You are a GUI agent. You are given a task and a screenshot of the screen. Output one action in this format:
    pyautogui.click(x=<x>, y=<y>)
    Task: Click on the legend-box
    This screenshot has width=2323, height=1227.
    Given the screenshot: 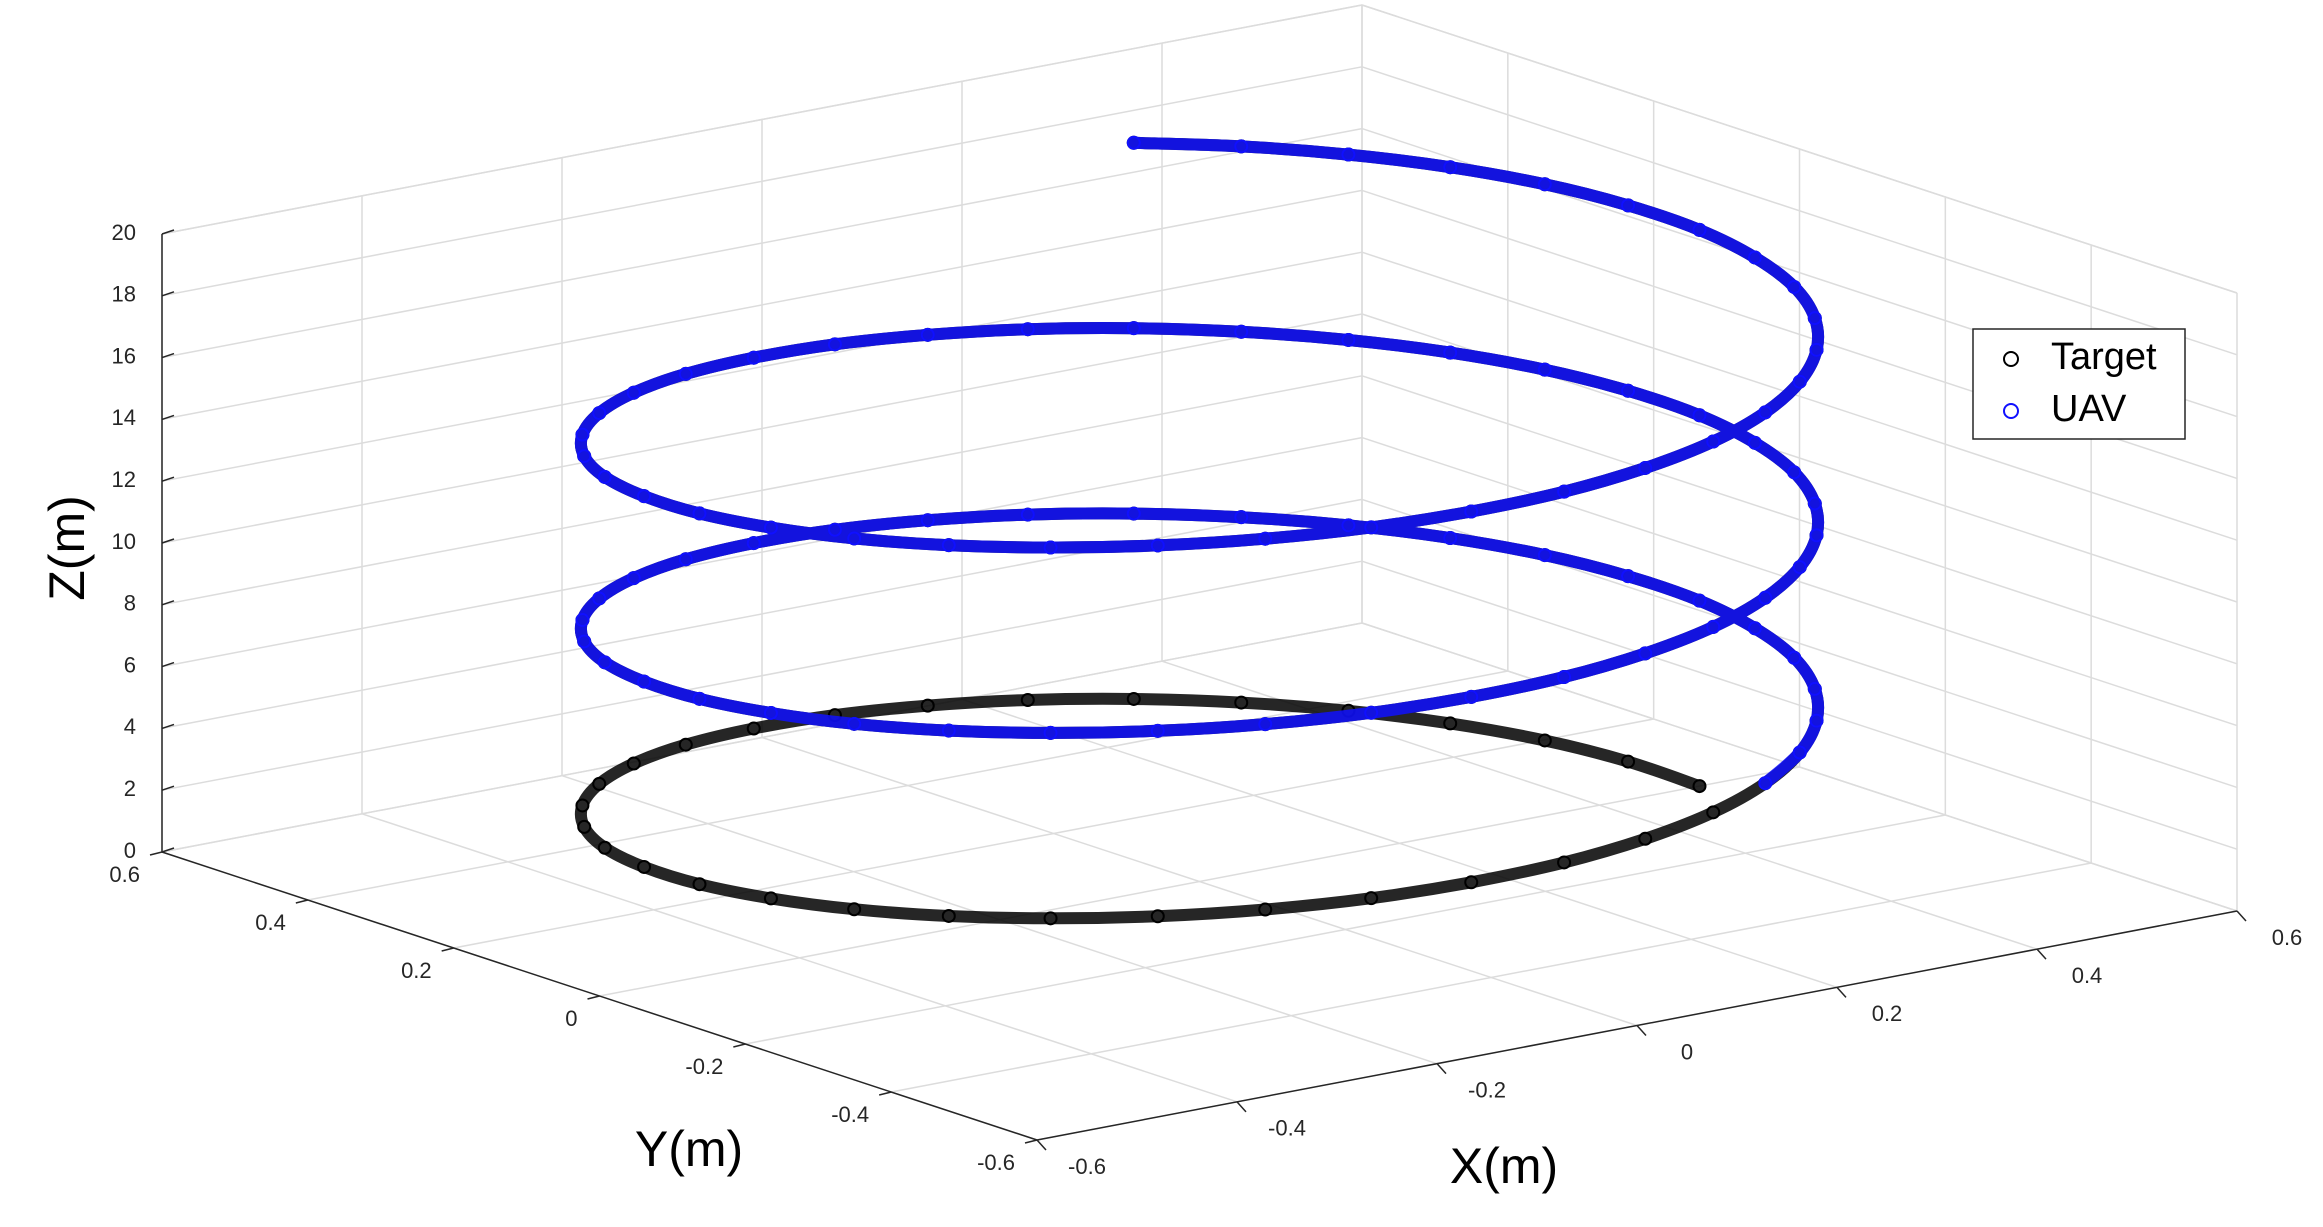 What is the action you would take?
    pyautogui.click(x=2079, y=384)
    